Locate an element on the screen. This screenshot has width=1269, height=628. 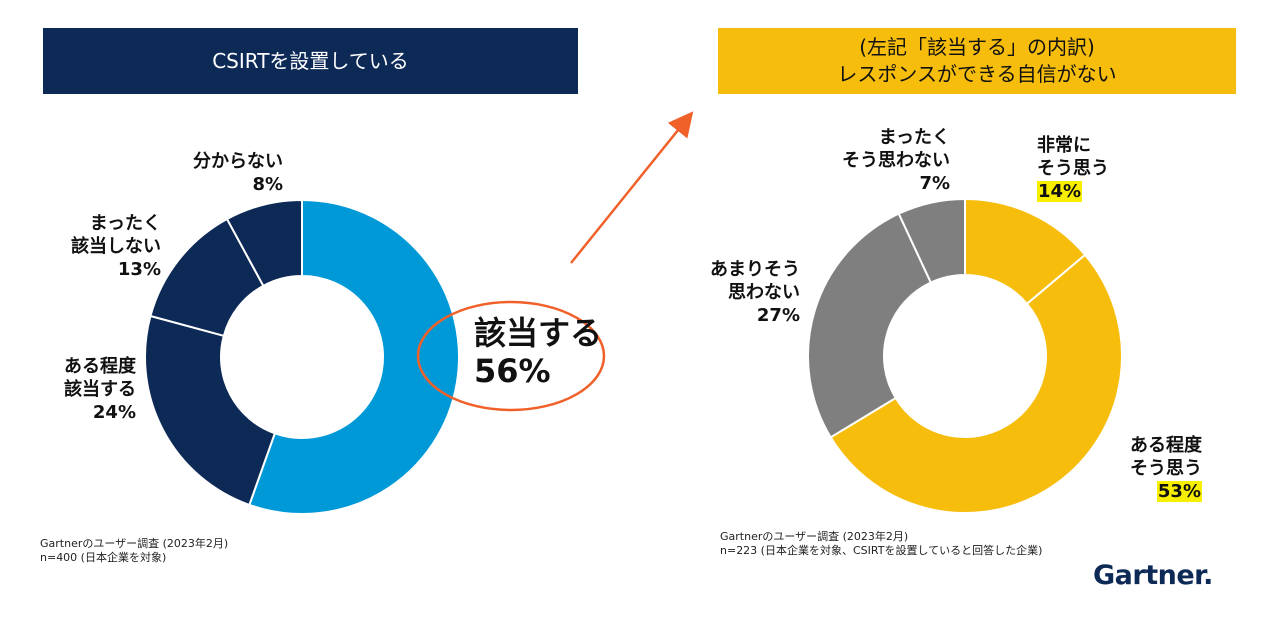
right-label-amari-line2: 思わない is located at coordinates (764, 292).